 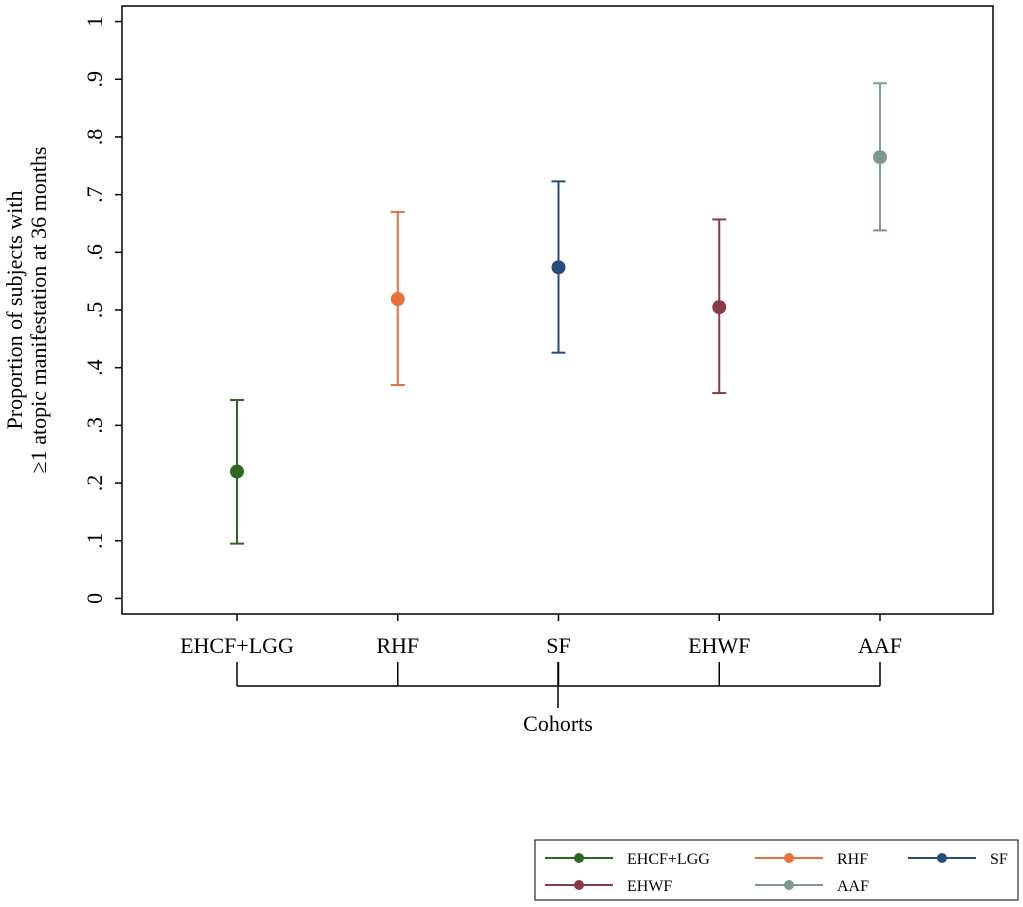 I want to click on x-tick-label: AAF, so click(x=880, y=645).